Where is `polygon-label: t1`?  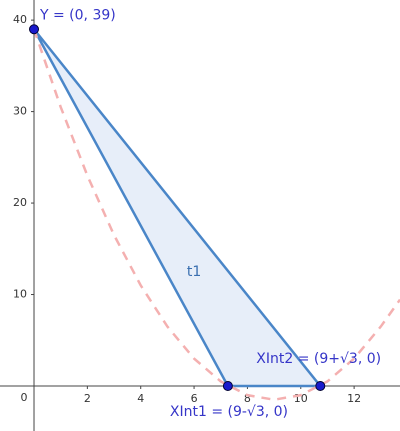
polygon-label: t1 is located at coordinates (194, 272).